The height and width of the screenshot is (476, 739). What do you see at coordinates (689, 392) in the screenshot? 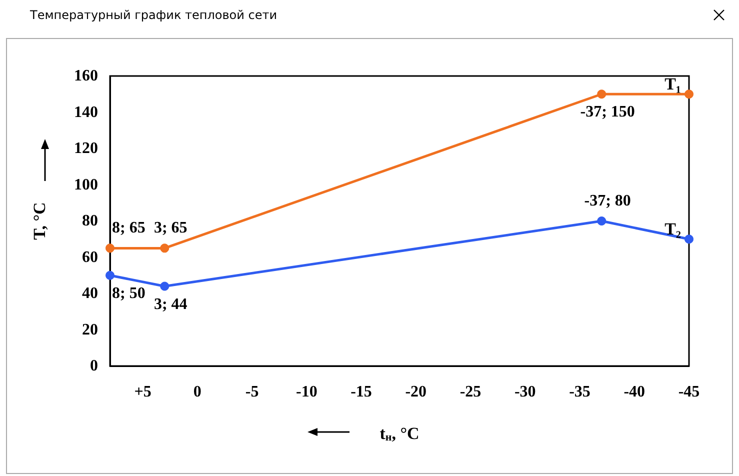
I see `x-tick-label: -45` at bounding box center [689, 392].